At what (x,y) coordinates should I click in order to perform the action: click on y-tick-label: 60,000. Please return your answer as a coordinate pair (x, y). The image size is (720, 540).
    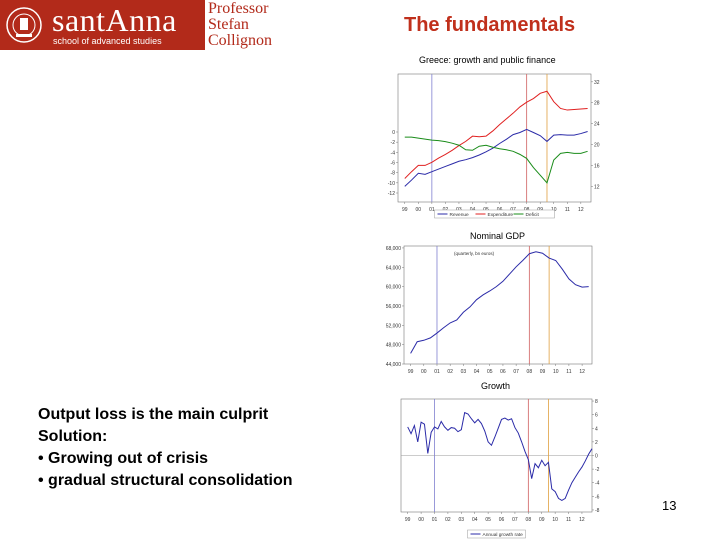
    Looking at the image, I should click on (394, 288).